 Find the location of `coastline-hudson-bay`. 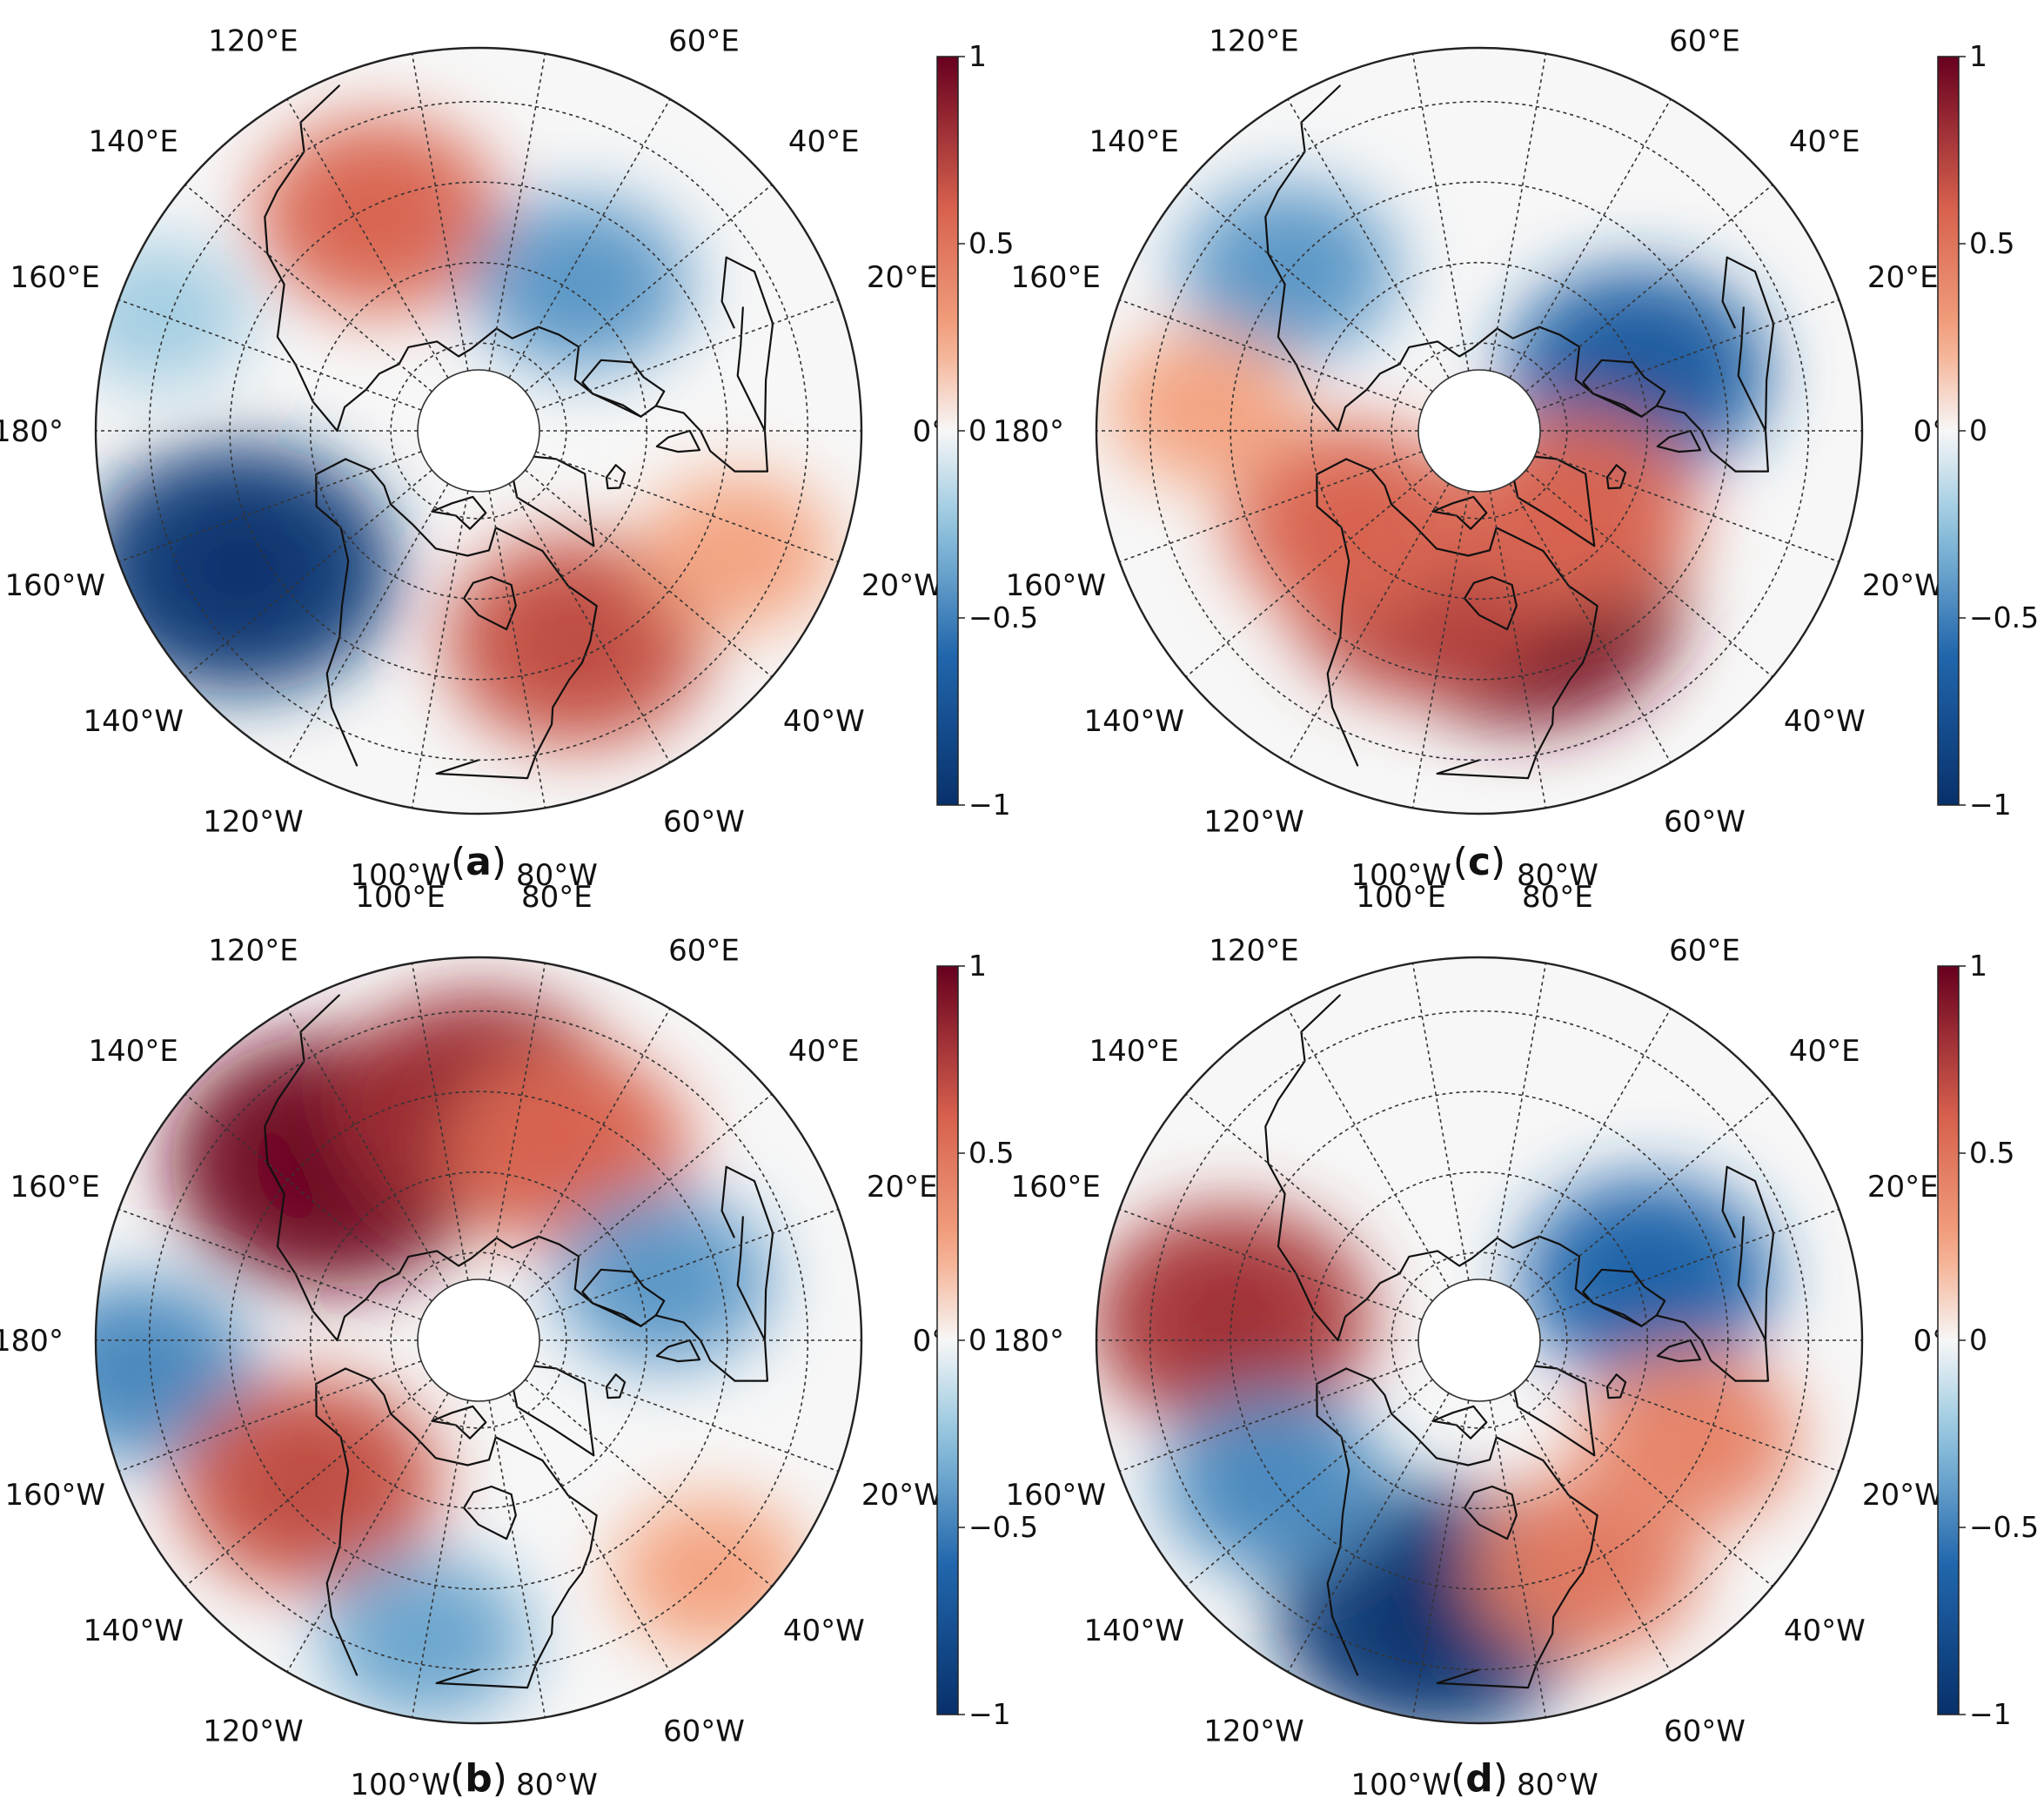

coastline-hudson-bay is located at coordinates (490, 1512).